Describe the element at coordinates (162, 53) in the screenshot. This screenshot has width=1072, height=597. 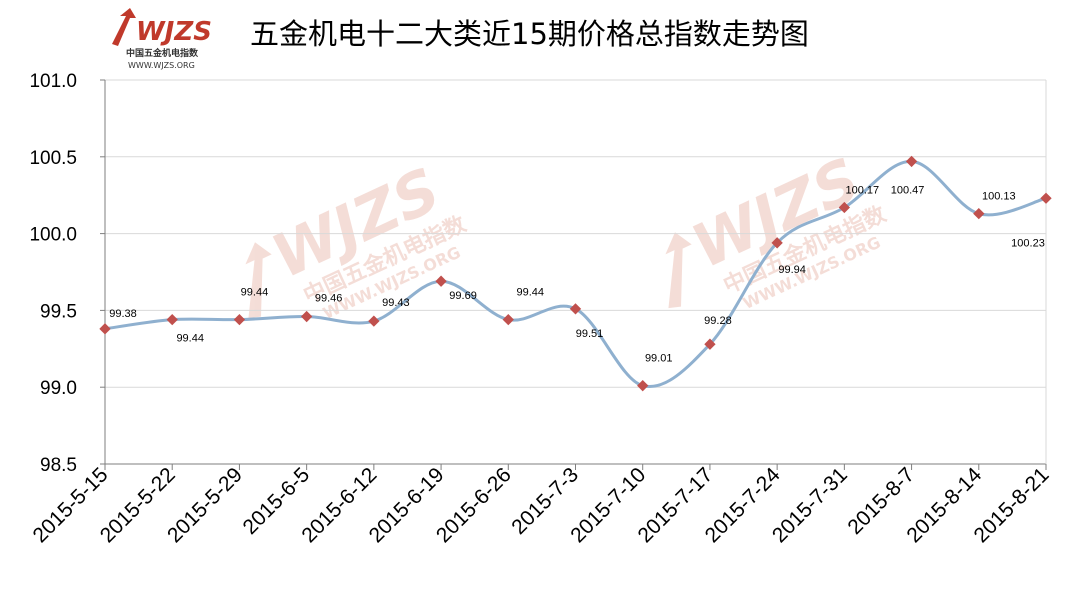
I see `logo-name: 中国五金机电指数` at that location.